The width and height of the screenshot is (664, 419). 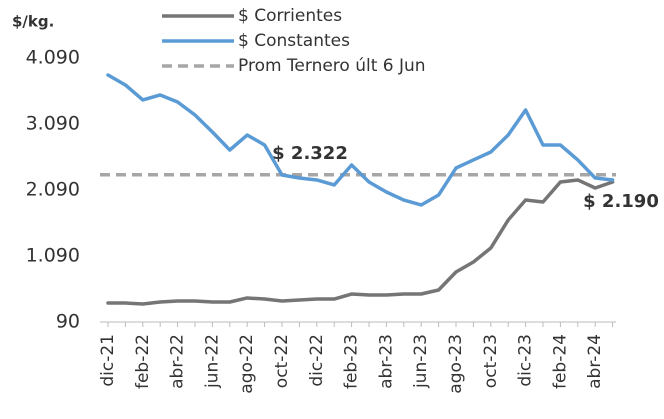 I want to click on annotation: $ 2.322, so click(x=310, y=153).